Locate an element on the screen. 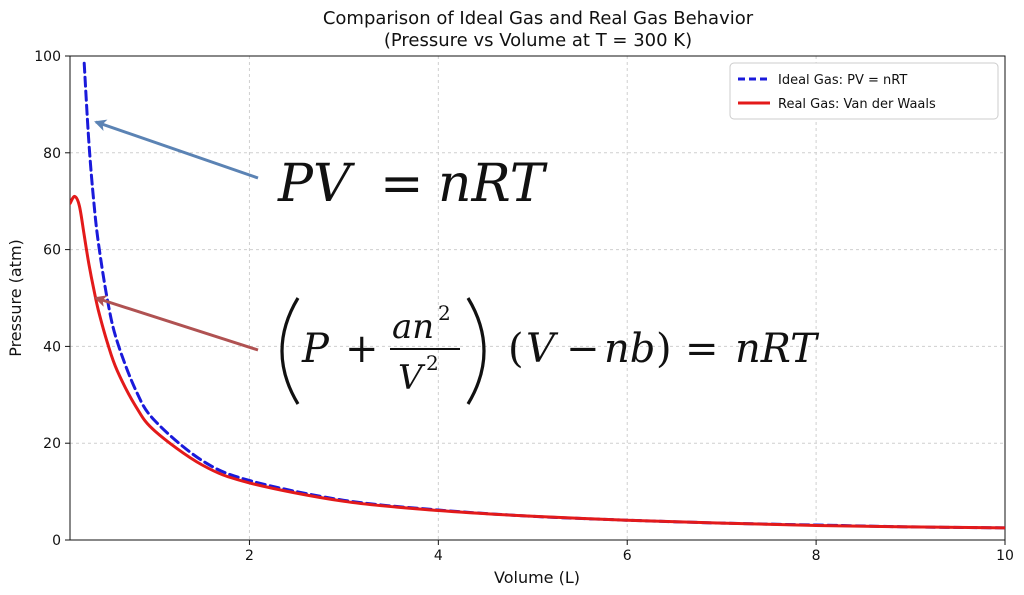  y-tick-label: 80 is located at coordinates (52, 154).